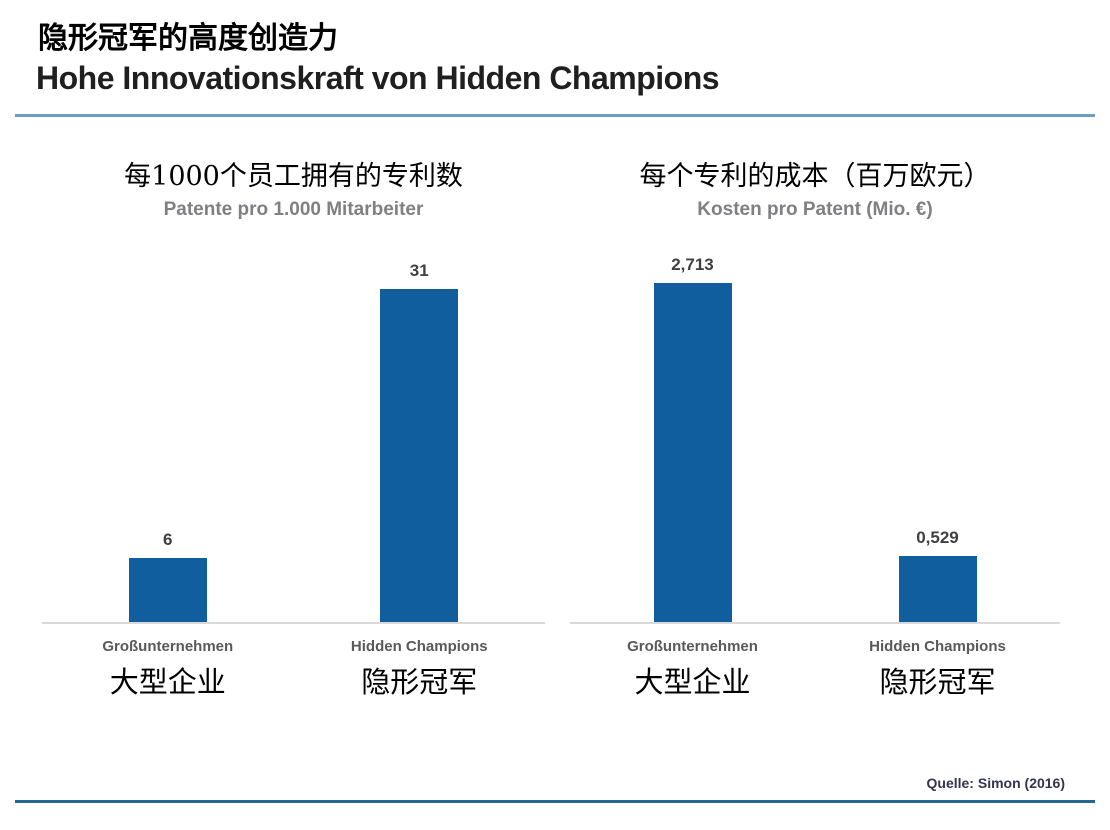 The height and width of the screenshot is (830, 1110). What do you see at coordinates (937, 537) in the screenshot?
I see `bar-value-label: 0,529` at bounding box center [937, 537].